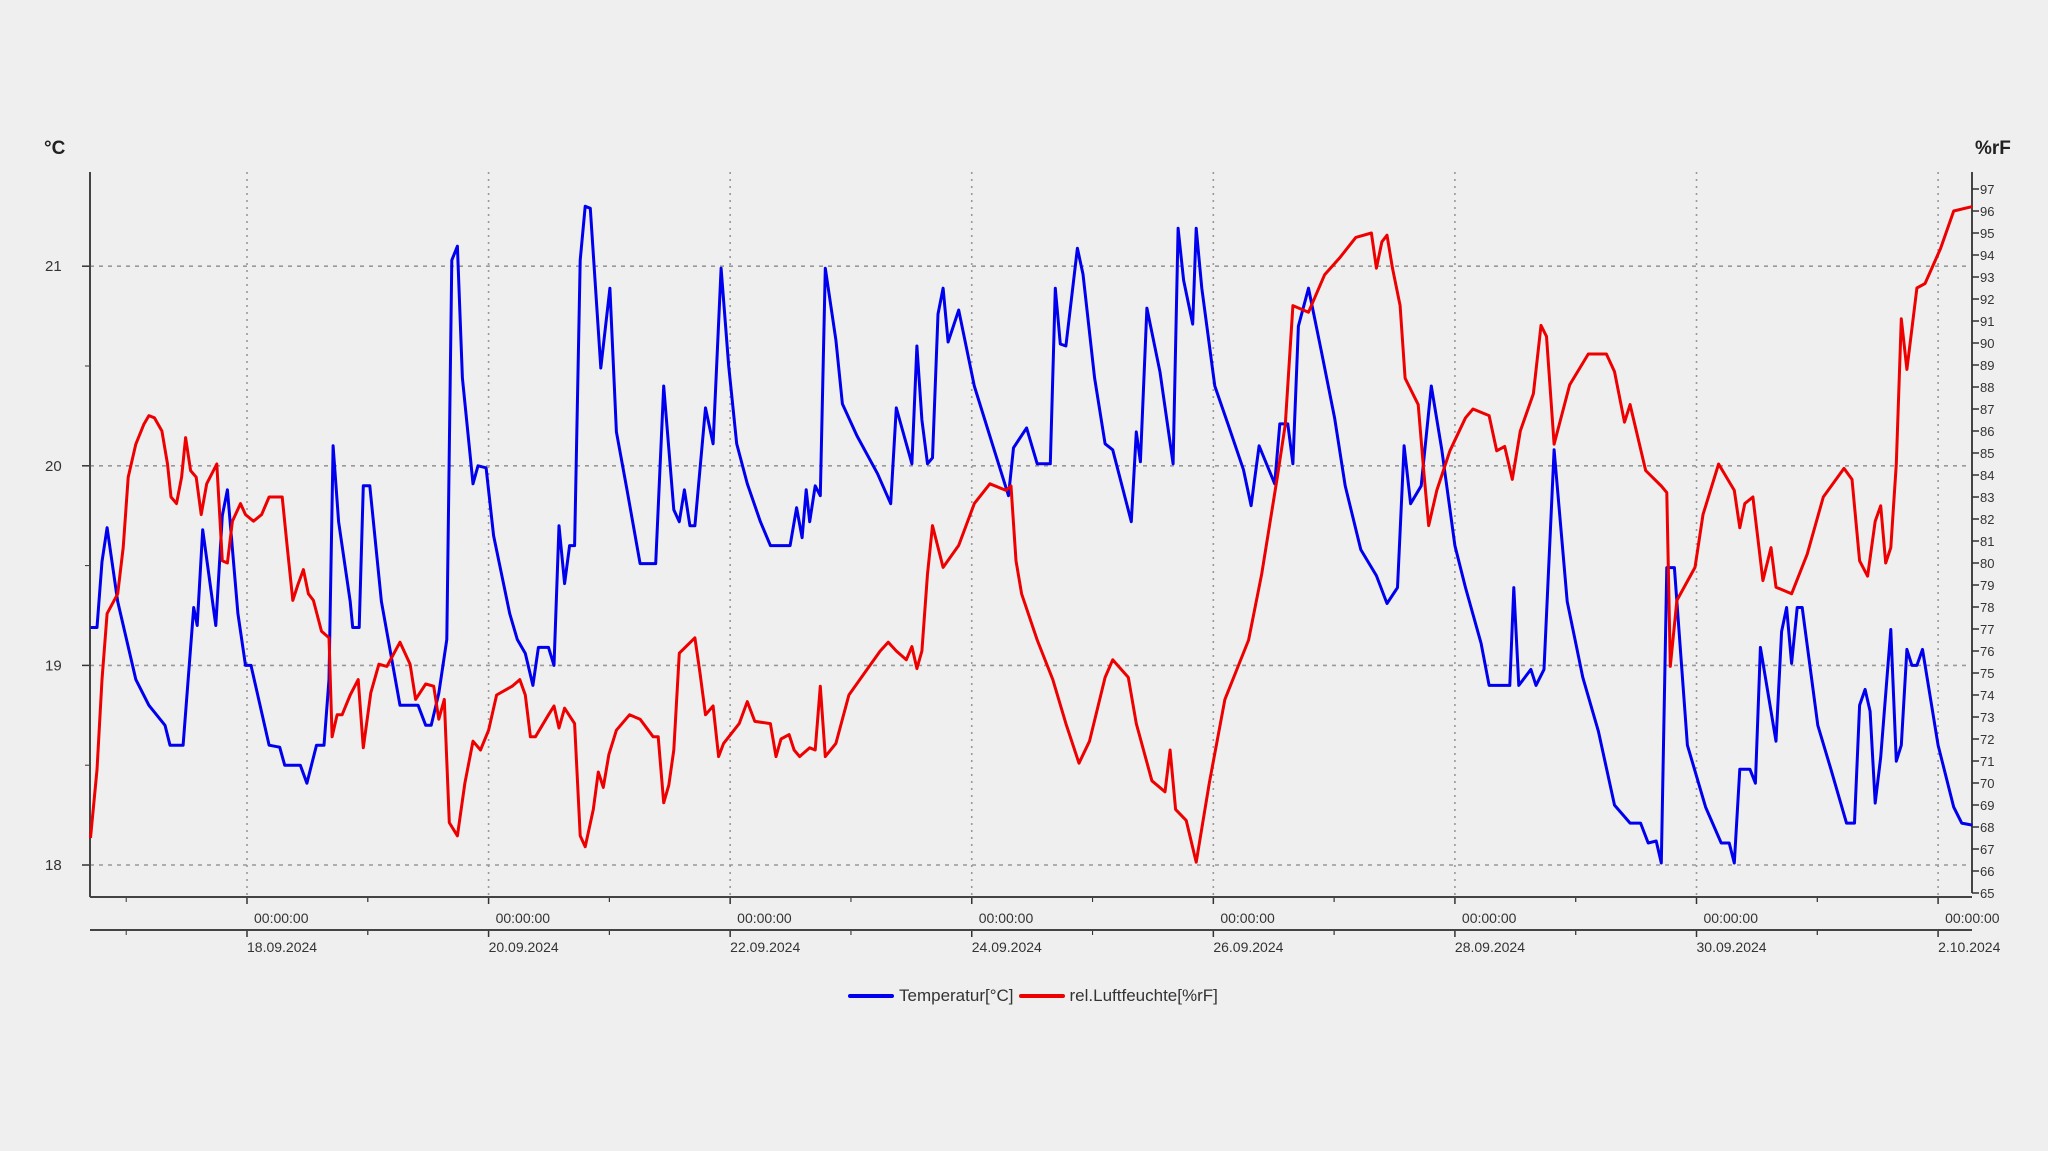 The width and height of the screenshot is (2048, 1151). Describe the element at coordinates (1987, 805) in the screenshot. I see `right-y-tick-label: 69` at that location.